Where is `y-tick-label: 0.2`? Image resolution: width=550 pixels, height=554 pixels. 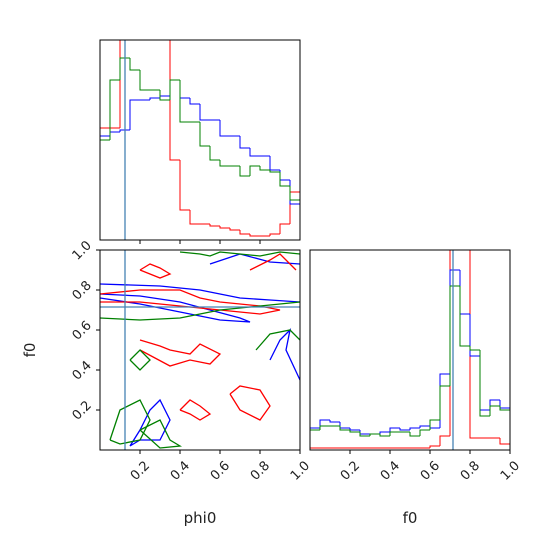
y-tick-label: 0.2 is located at coordinates (82, 410).